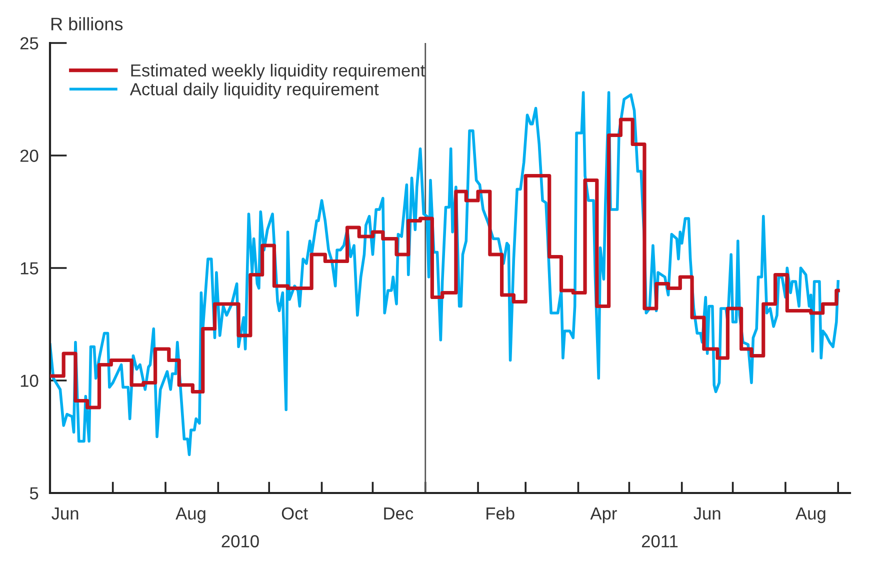  What do you see at coordinates (87, 23) in the screenshot?
I see `y-axis-title: R billions` at bounding box center [87, 23].